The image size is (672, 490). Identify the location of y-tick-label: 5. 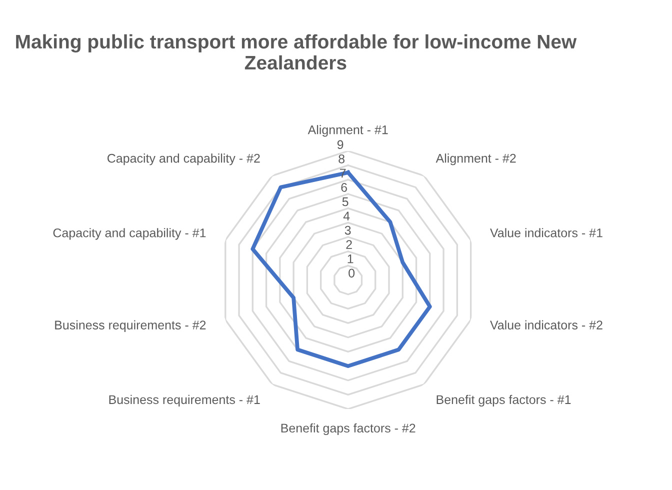
(345, 201).